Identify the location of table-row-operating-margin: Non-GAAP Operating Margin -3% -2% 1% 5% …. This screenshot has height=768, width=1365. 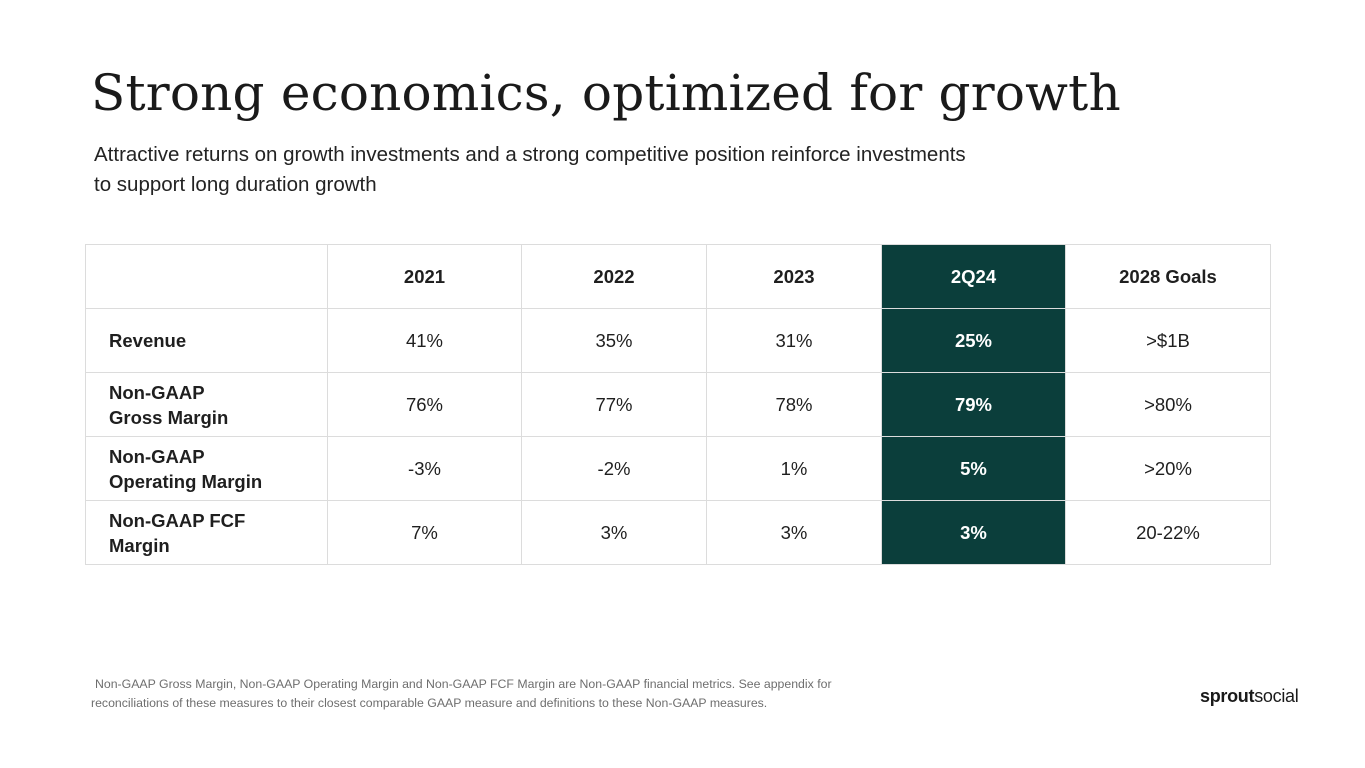
(678, 468).